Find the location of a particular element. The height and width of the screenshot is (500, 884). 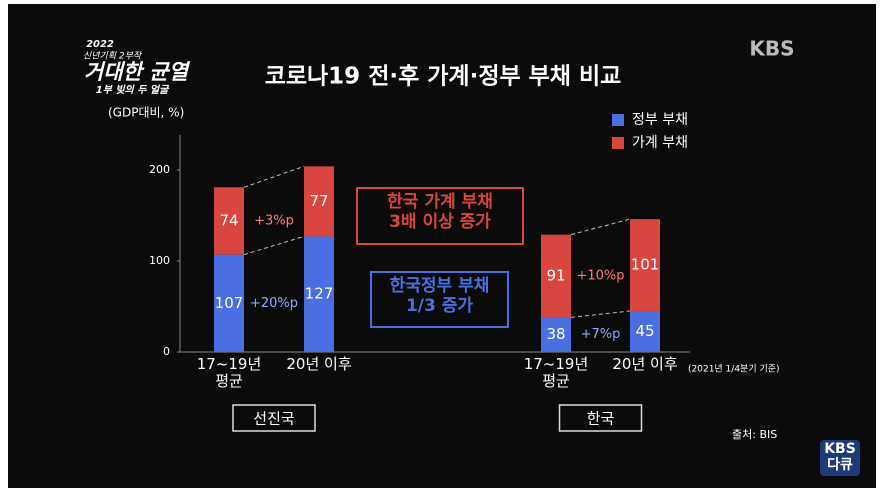

note: (2021년 1/4분기 기준) is located at coordinates (734, 369).